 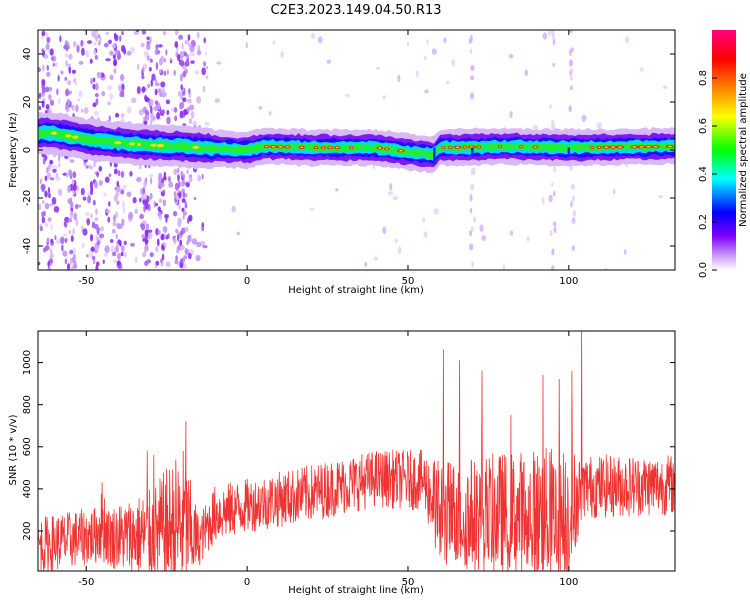 I want to click on ridge-cyan, so click(x=356, y=142).